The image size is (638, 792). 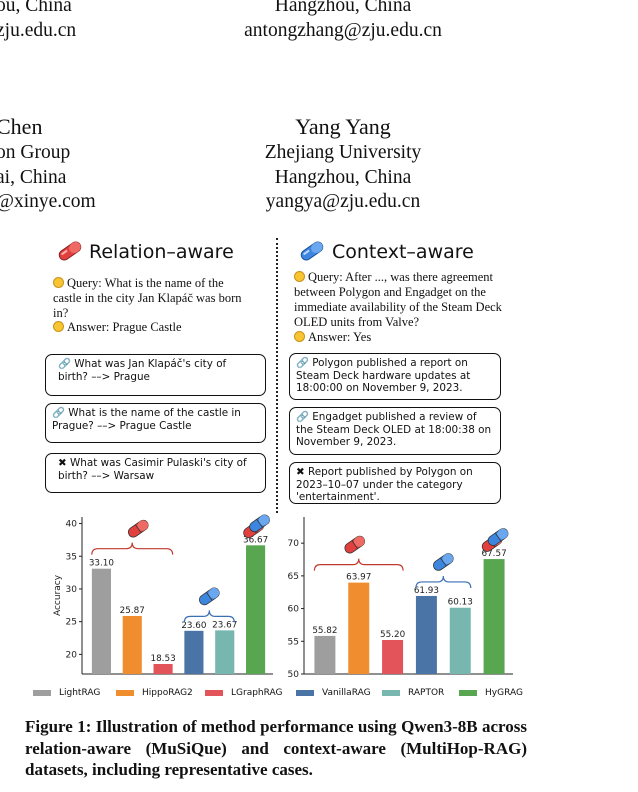 I want to click on relation-aware-title: Relation–aware, so click(x=161, y=252).